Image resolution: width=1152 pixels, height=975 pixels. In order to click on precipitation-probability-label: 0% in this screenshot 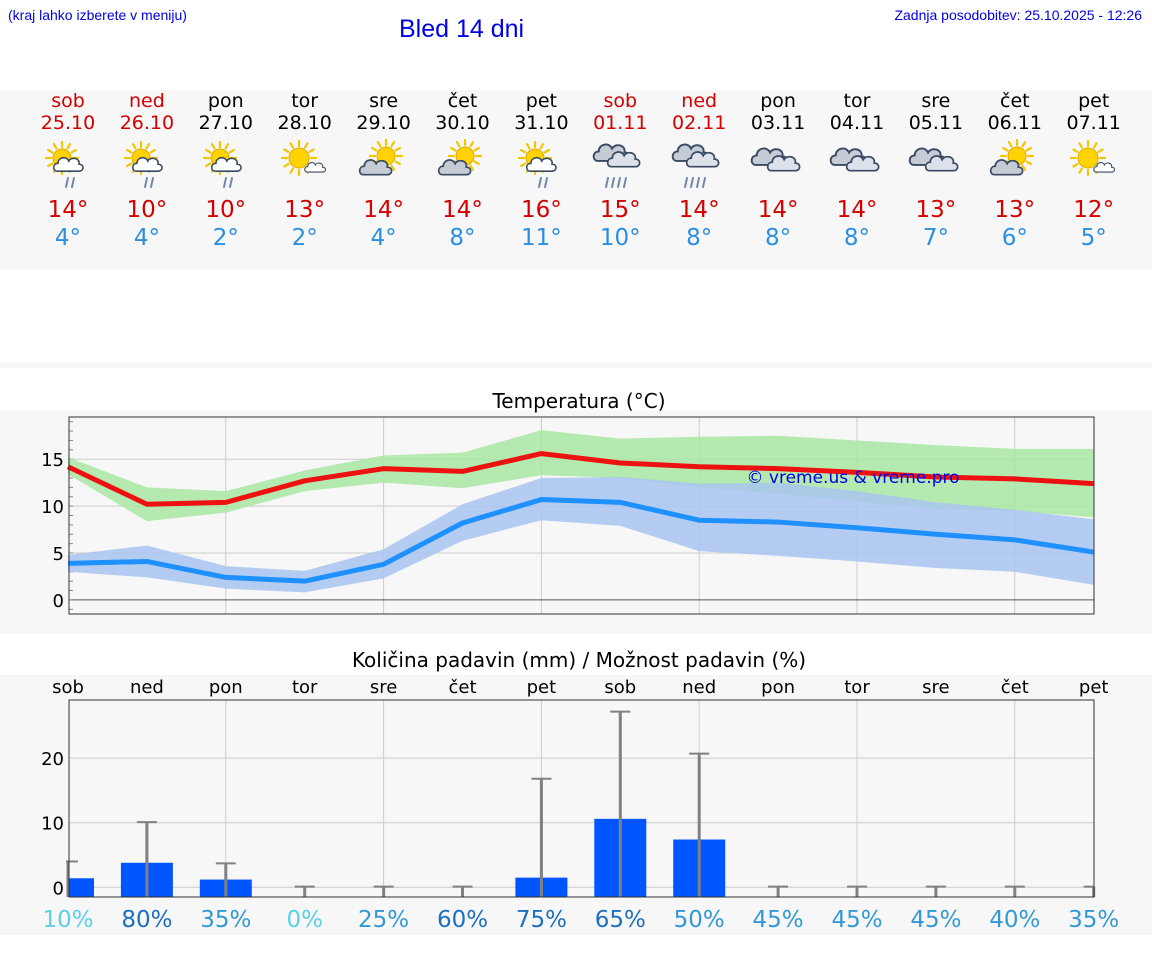, I will do `click(304, 920)`.